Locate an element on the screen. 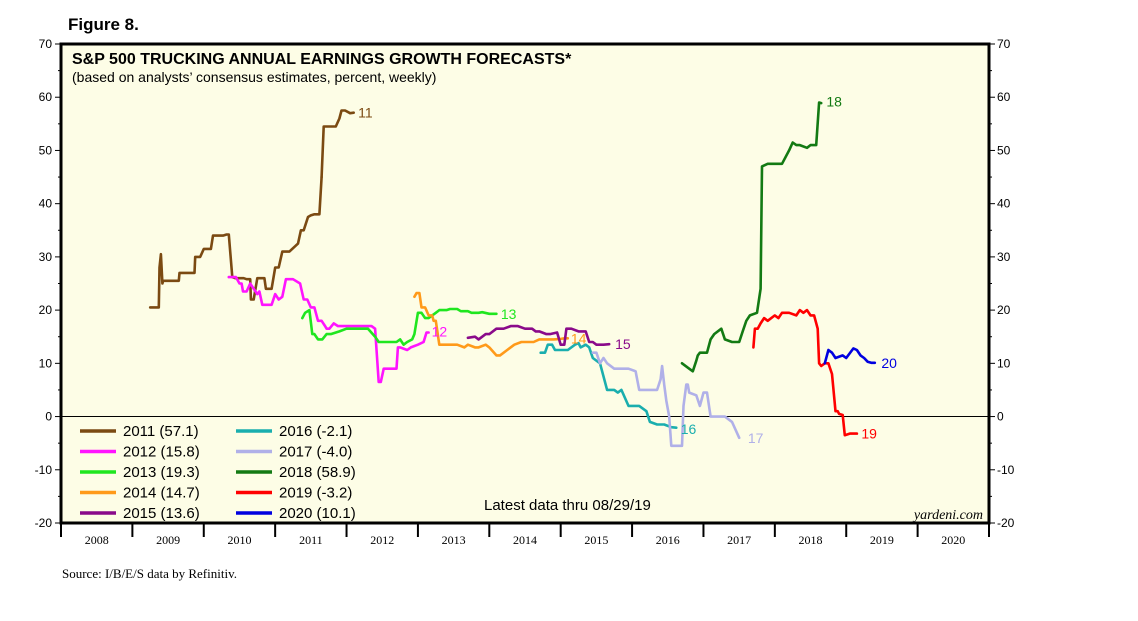  legend-label-2012: 2012 (15.8) is located at coordinates (161, 452).